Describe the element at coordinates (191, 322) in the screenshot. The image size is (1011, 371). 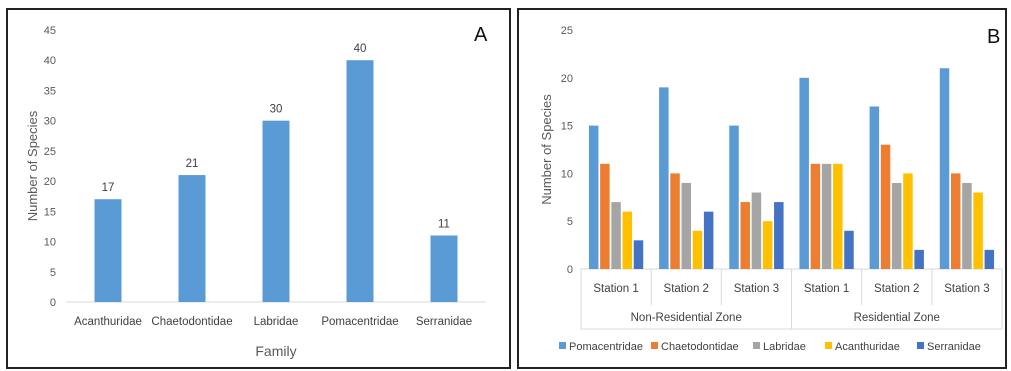
I see `x-tick-label: Chaetodontidae` at that location.